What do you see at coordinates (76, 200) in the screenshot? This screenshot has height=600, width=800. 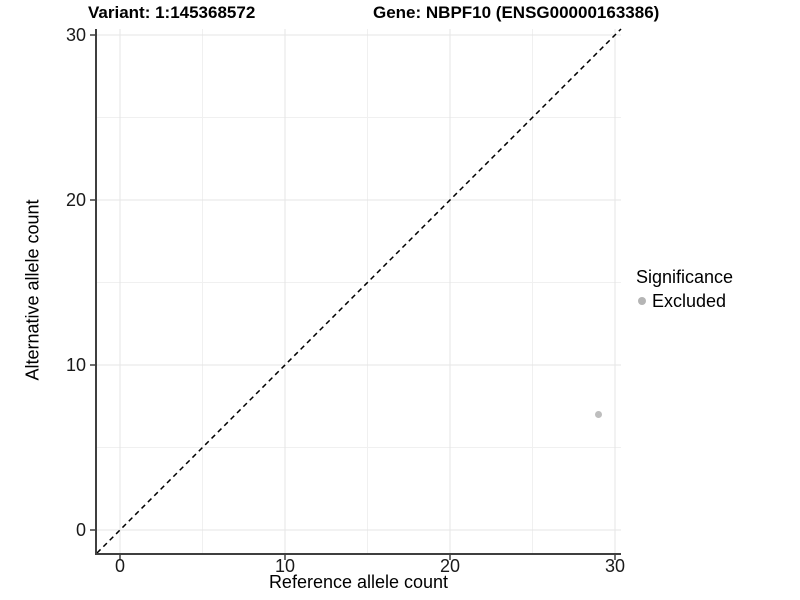 I see `y-tick-label: 20` at bounding box center [76, 200].